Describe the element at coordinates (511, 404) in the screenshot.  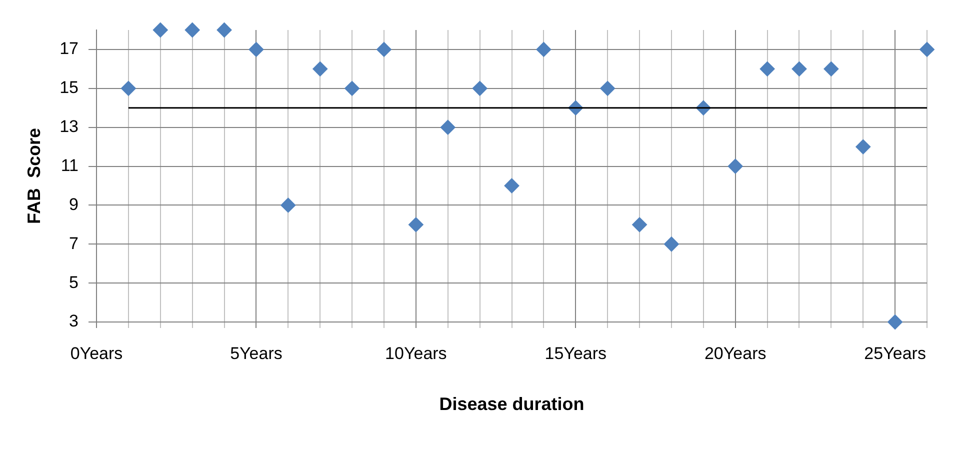
I see `x-axis-title: Disease duration` at that location.